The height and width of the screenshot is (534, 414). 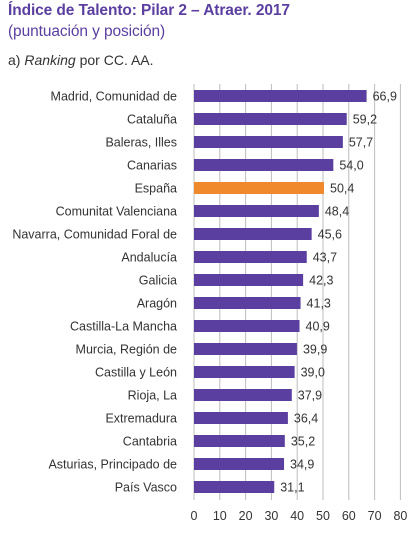 I want to click on category-label: Galicia, so click(x=158, y=281).